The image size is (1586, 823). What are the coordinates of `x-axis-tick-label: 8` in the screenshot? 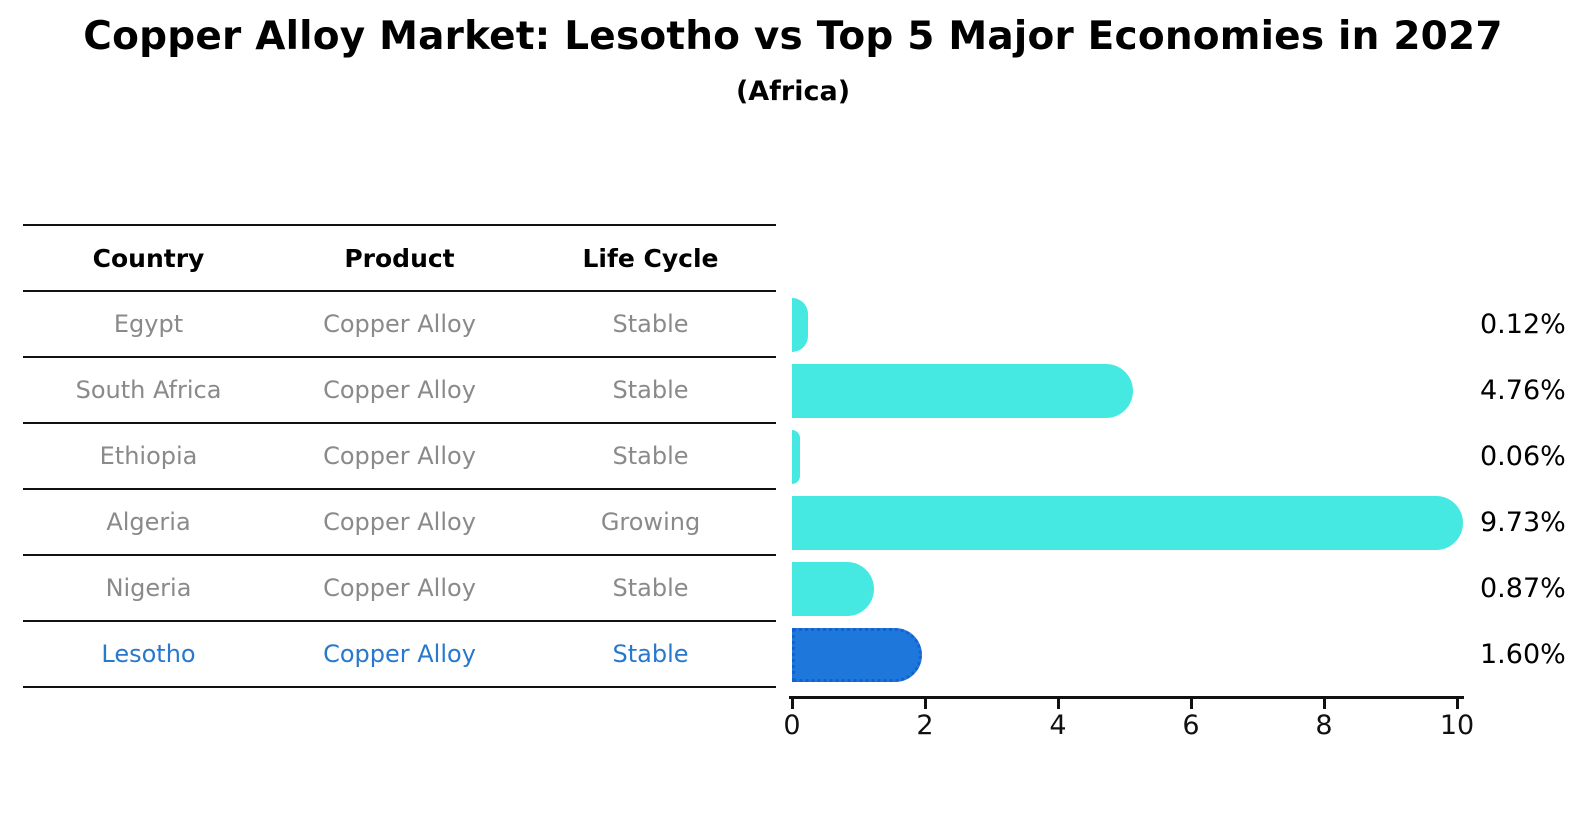 It's located at (1324, 725).